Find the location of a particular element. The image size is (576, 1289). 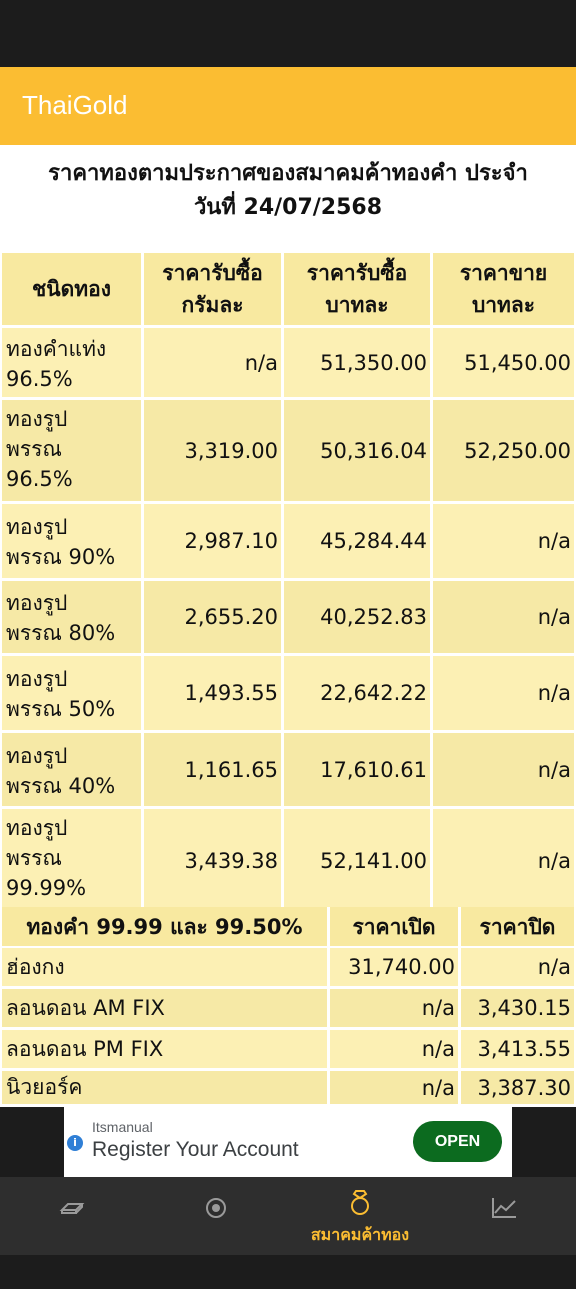

nav-item-chart is located at coordinates (504, 1216).